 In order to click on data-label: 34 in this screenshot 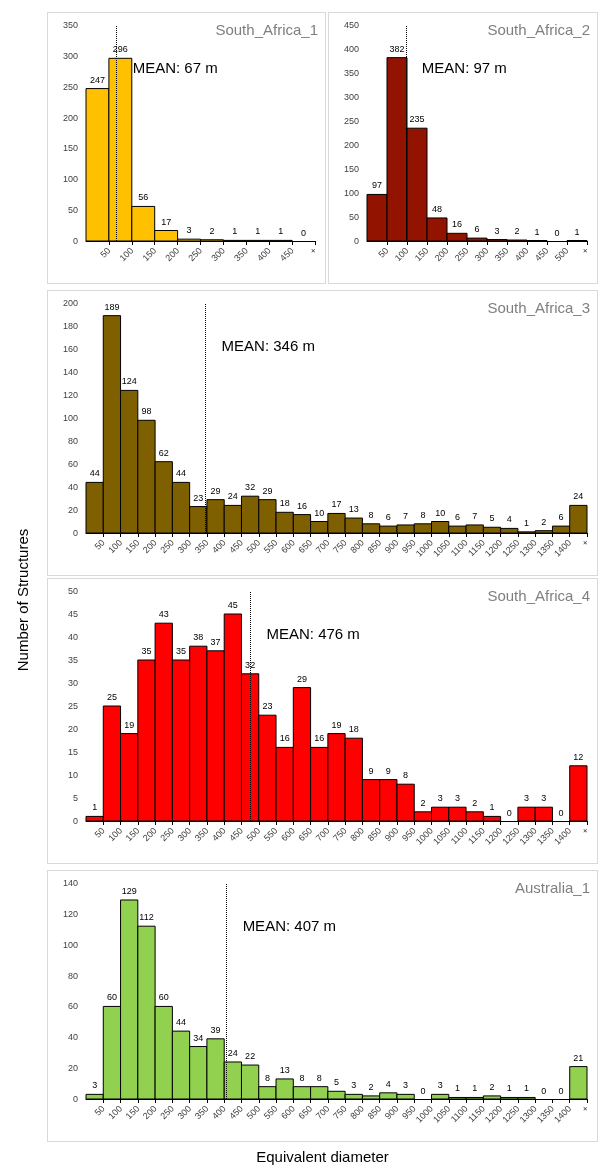, I will do `click(198, 1037)`.